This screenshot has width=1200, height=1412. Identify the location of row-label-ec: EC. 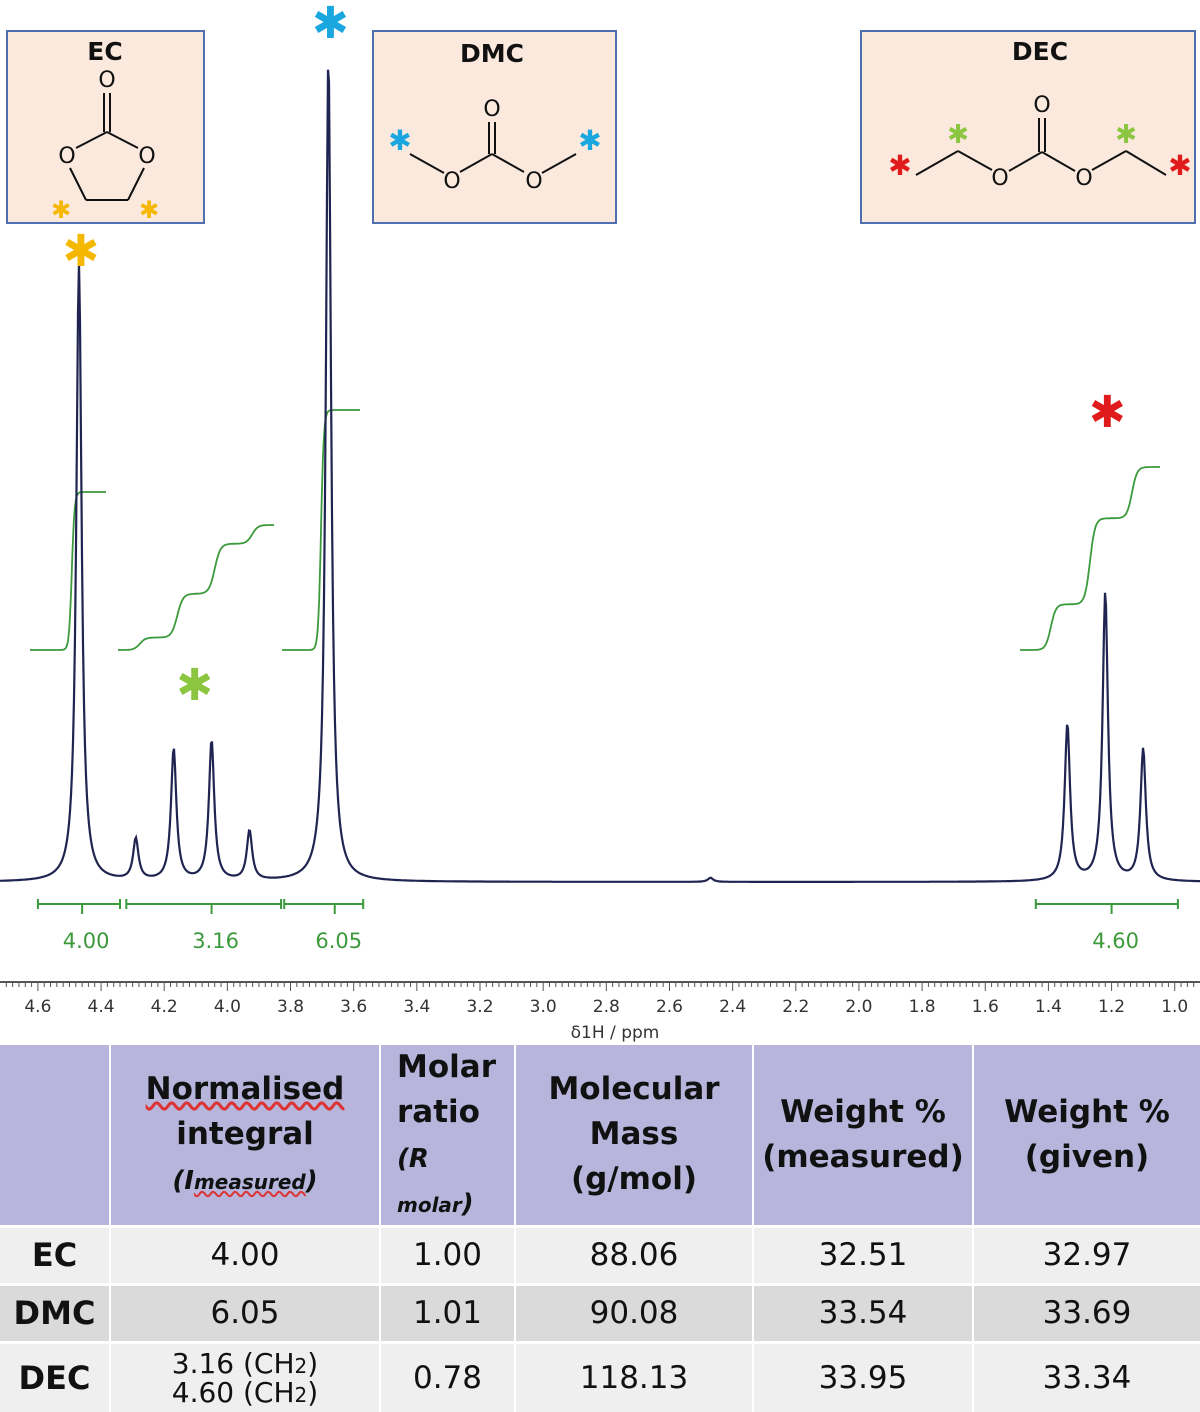
(55, 1254).